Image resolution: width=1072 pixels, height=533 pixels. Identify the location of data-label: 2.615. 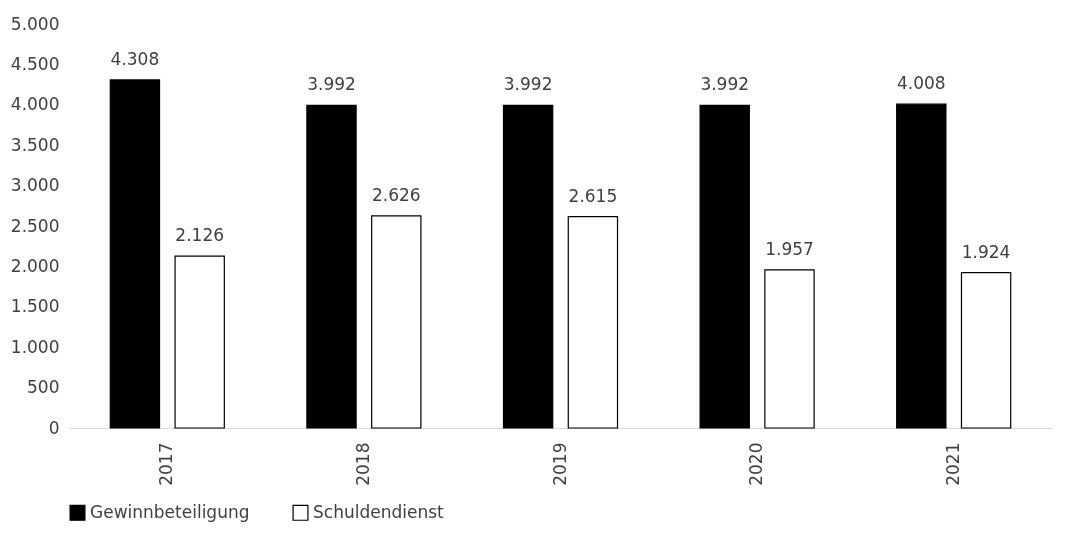
(593, 195).